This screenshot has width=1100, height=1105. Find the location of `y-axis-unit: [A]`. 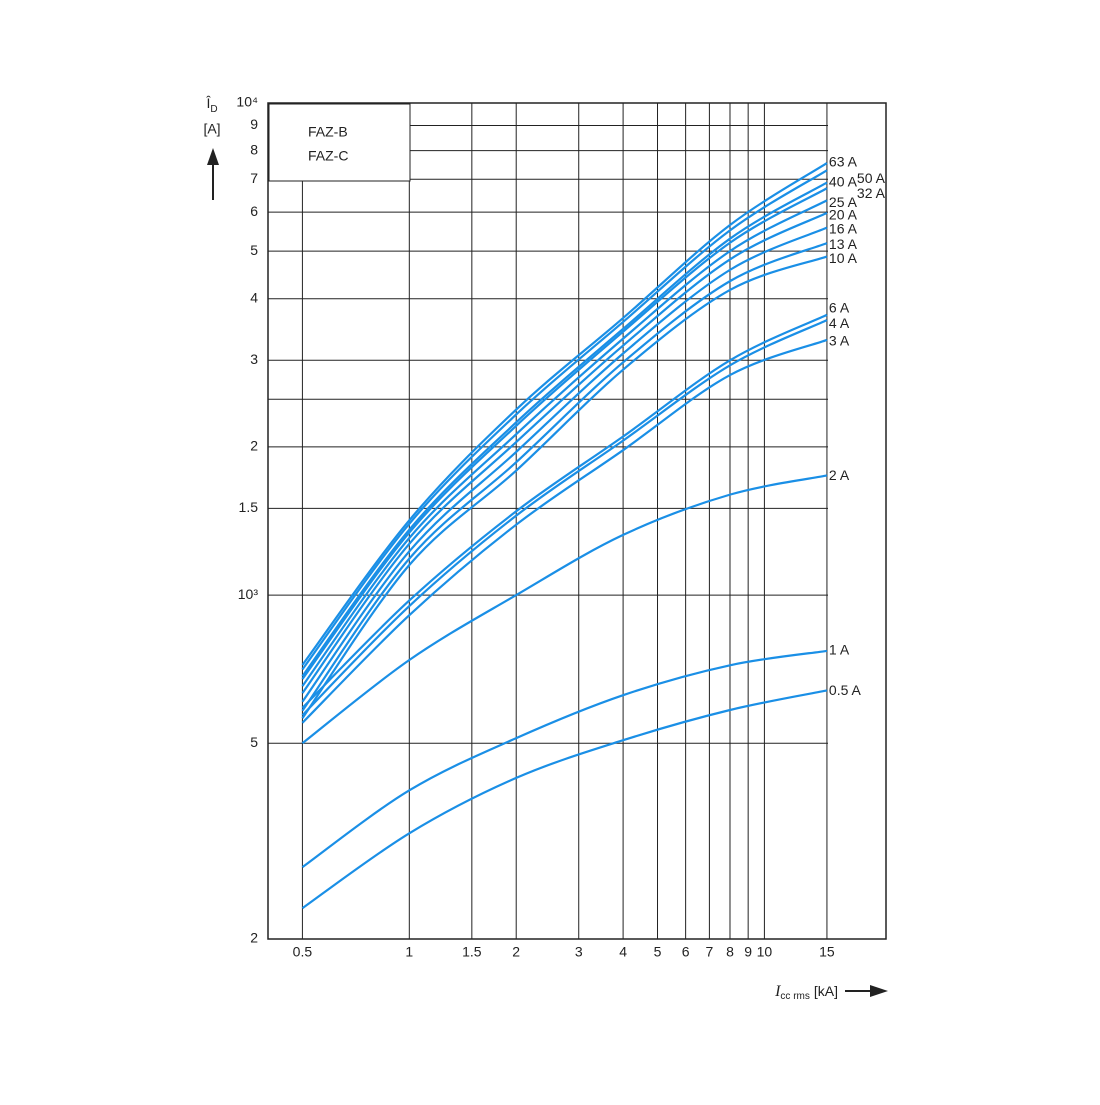

y-axis-unit: [A] is located at coordinates (211, 129).